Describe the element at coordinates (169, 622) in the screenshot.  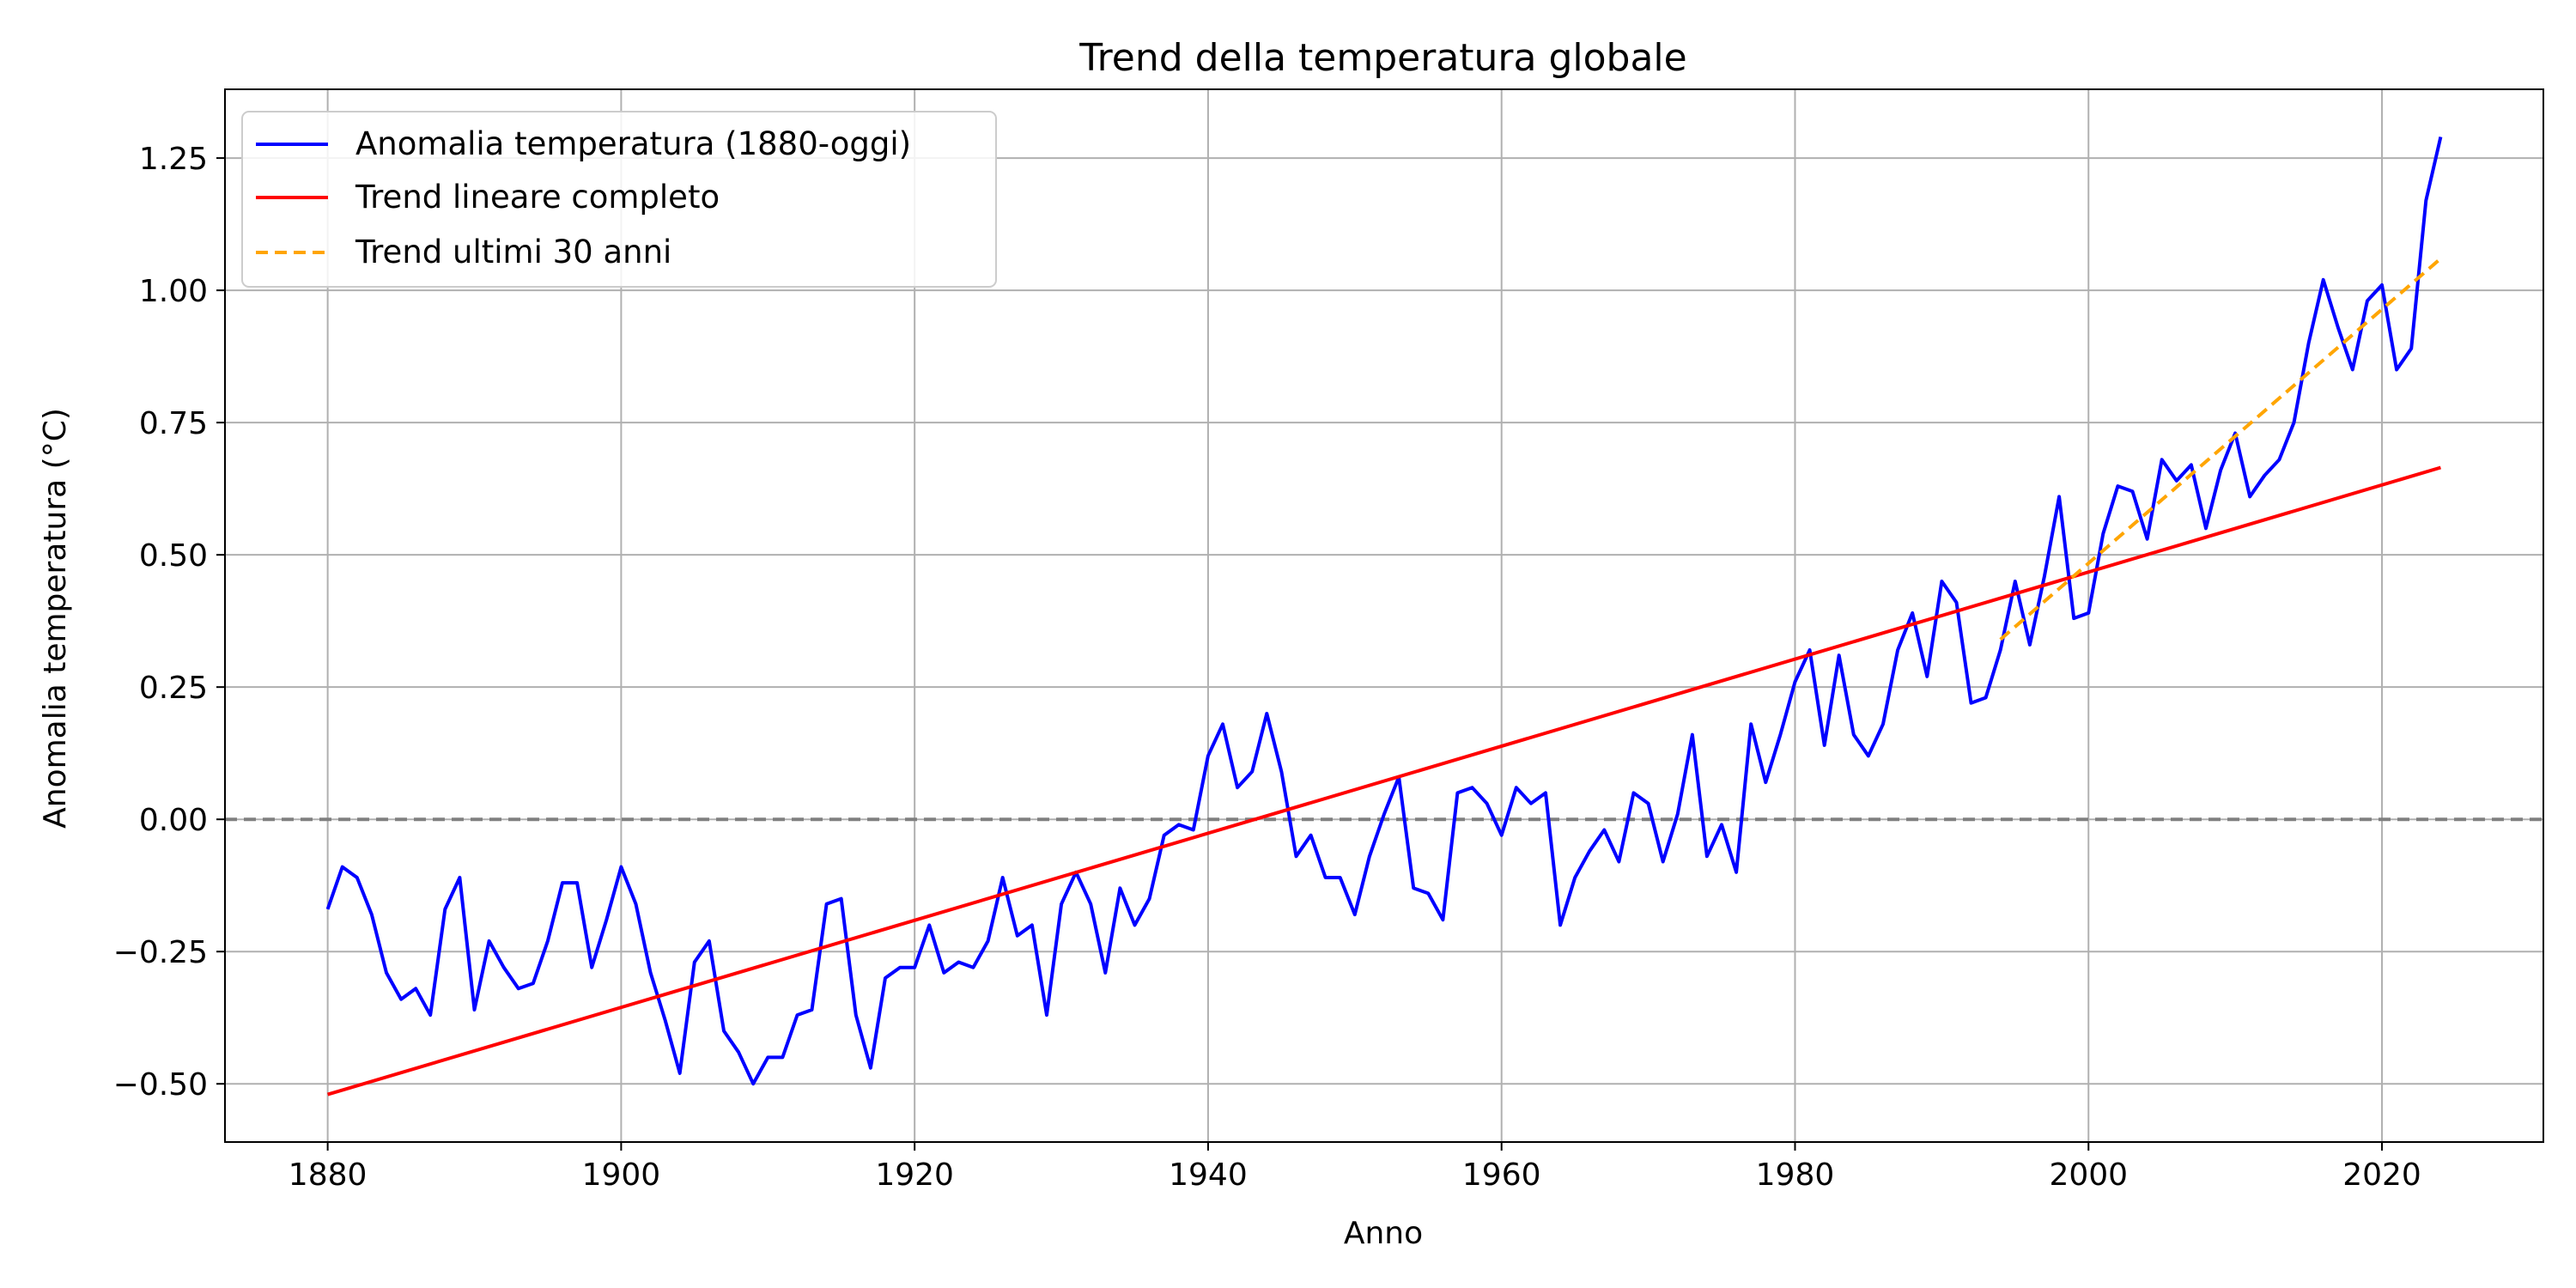
I see `y-axis-ticks: −0.50 −0.25 0.00 0.25 0.50 0.75 1.00 1.25` at that location.